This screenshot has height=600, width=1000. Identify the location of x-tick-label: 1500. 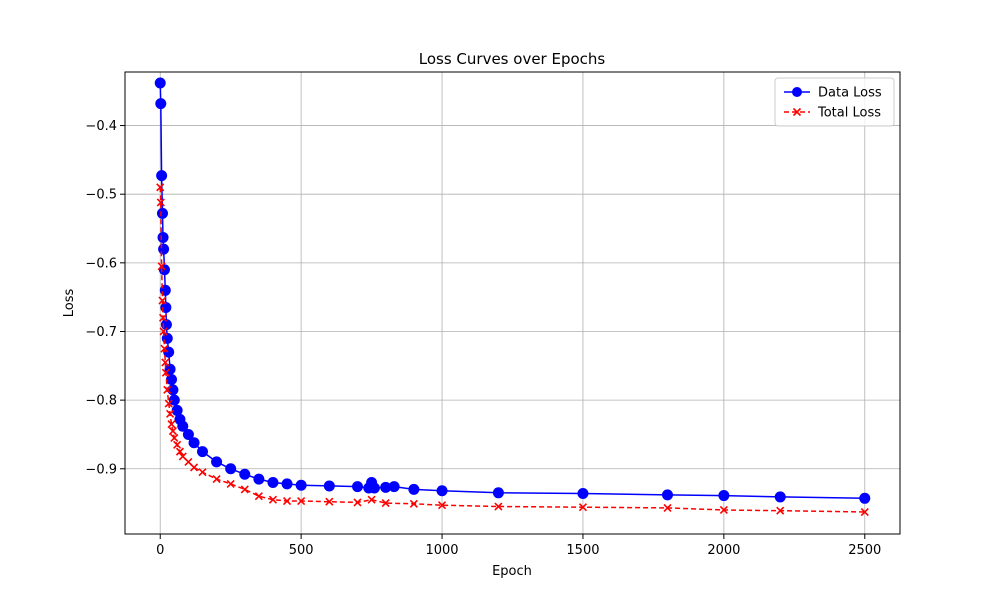
(582, 550).